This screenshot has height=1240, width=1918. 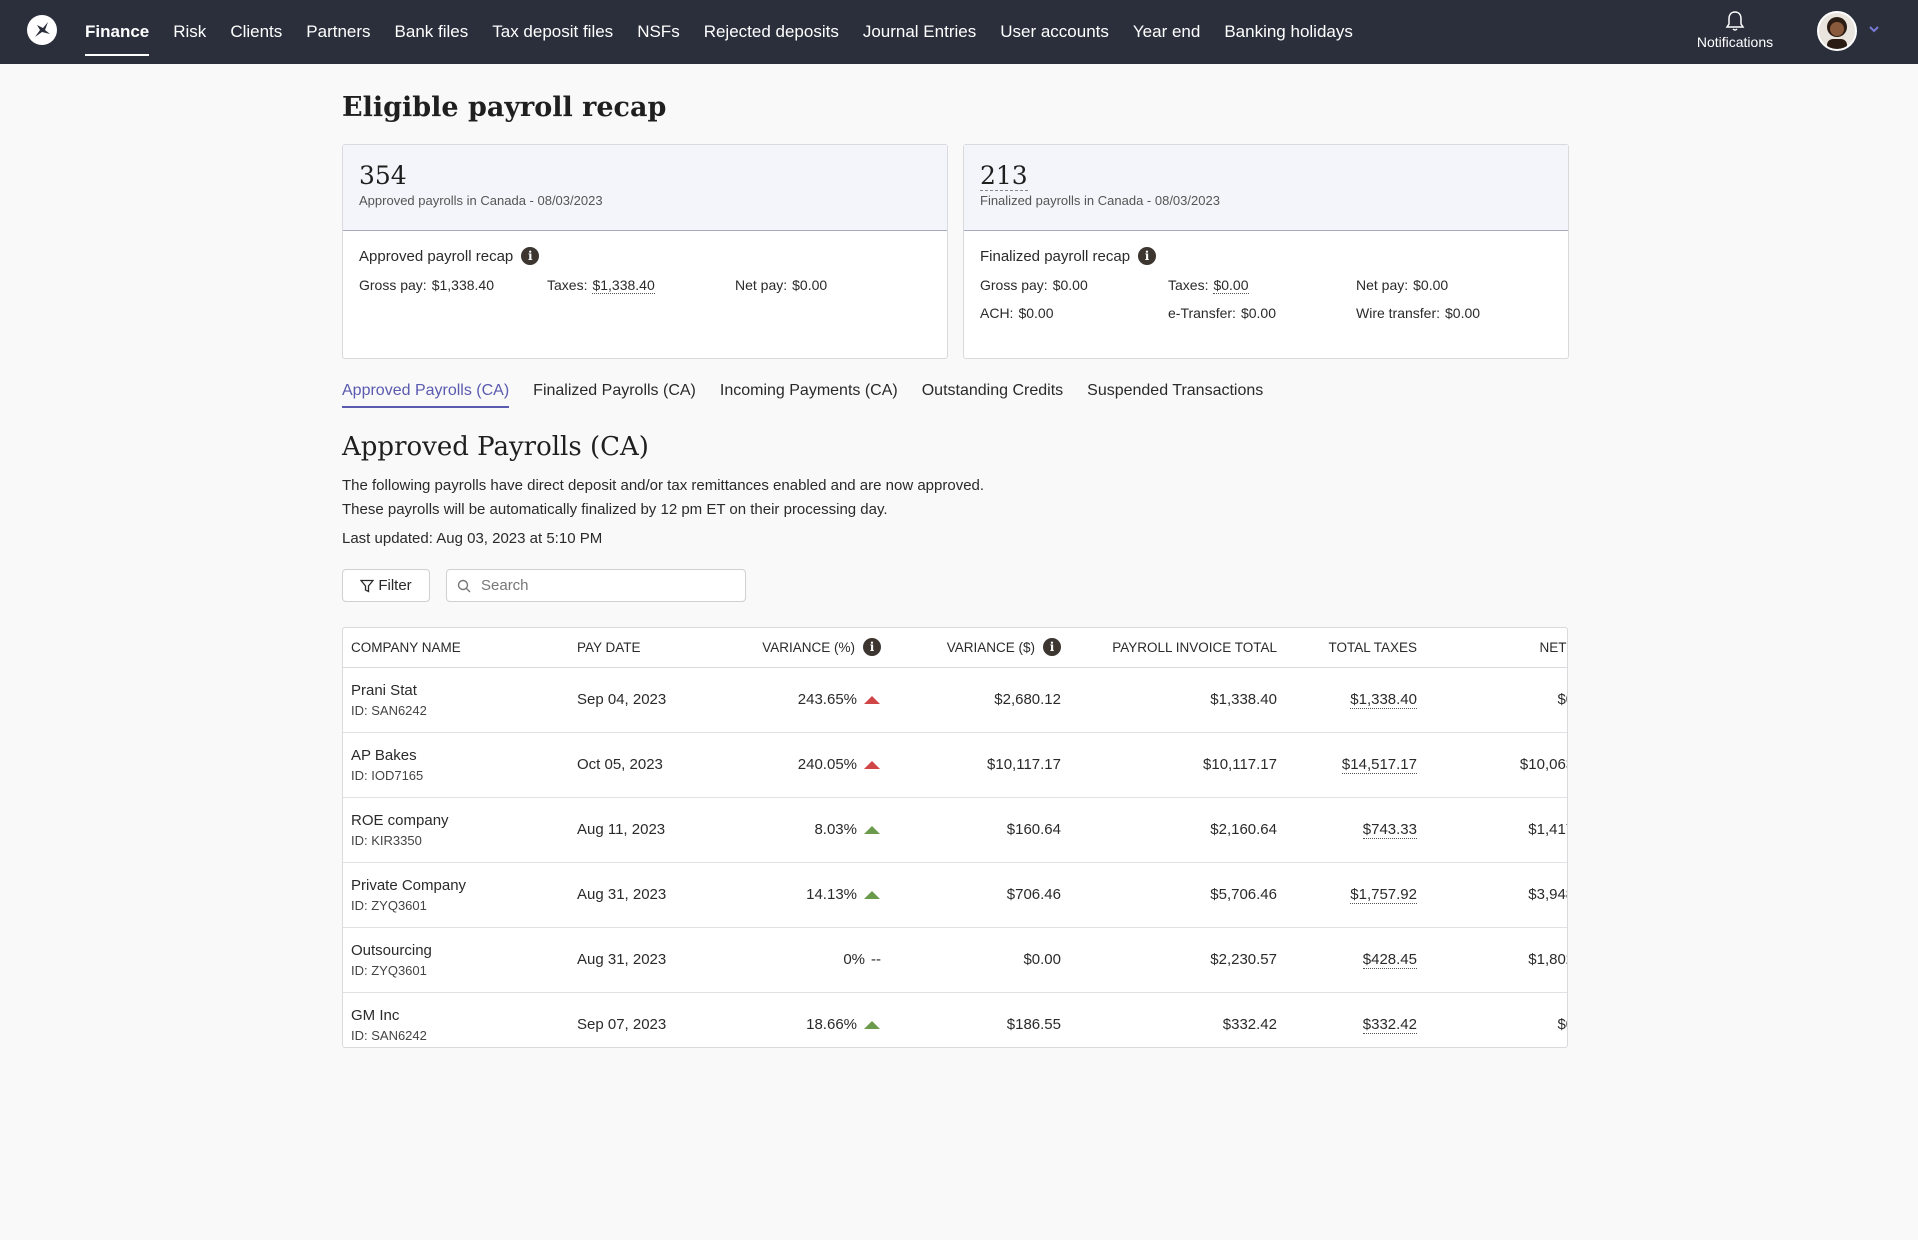 What do you see at coordinates (1355, 960) in the screenshot?
I see `total-taxes-cell: $428.45` at bounding box center [1355, 960].